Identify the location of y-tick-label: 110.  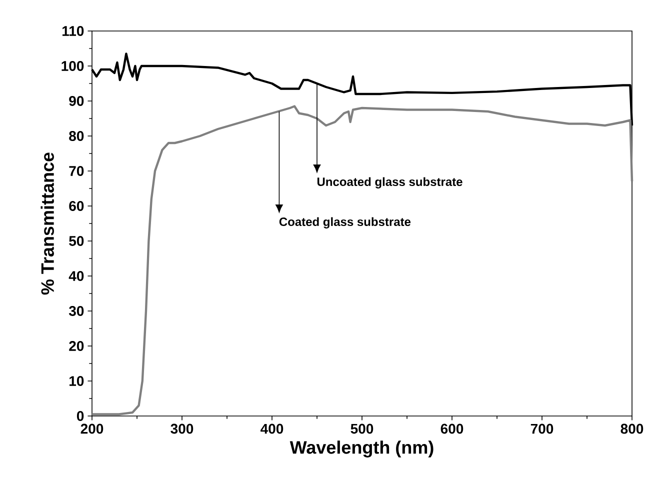
(73, 31).